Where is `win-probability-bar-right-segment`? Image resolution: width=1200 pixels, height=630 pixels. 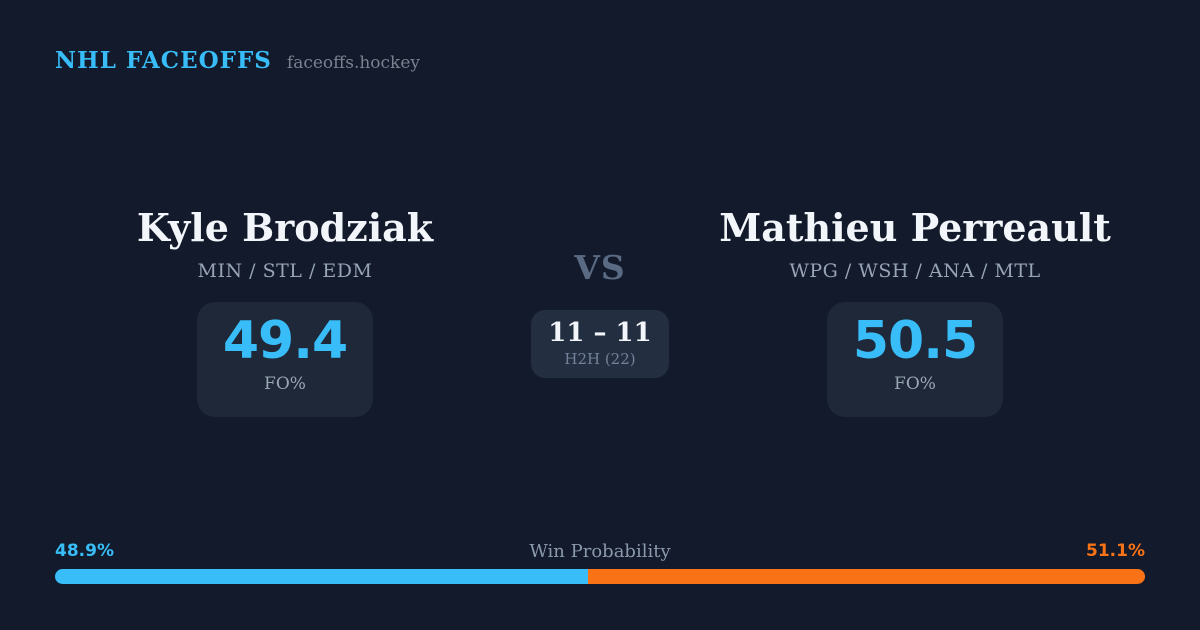 win-probability-bar-right-segment is located at coordinates (866, 576).